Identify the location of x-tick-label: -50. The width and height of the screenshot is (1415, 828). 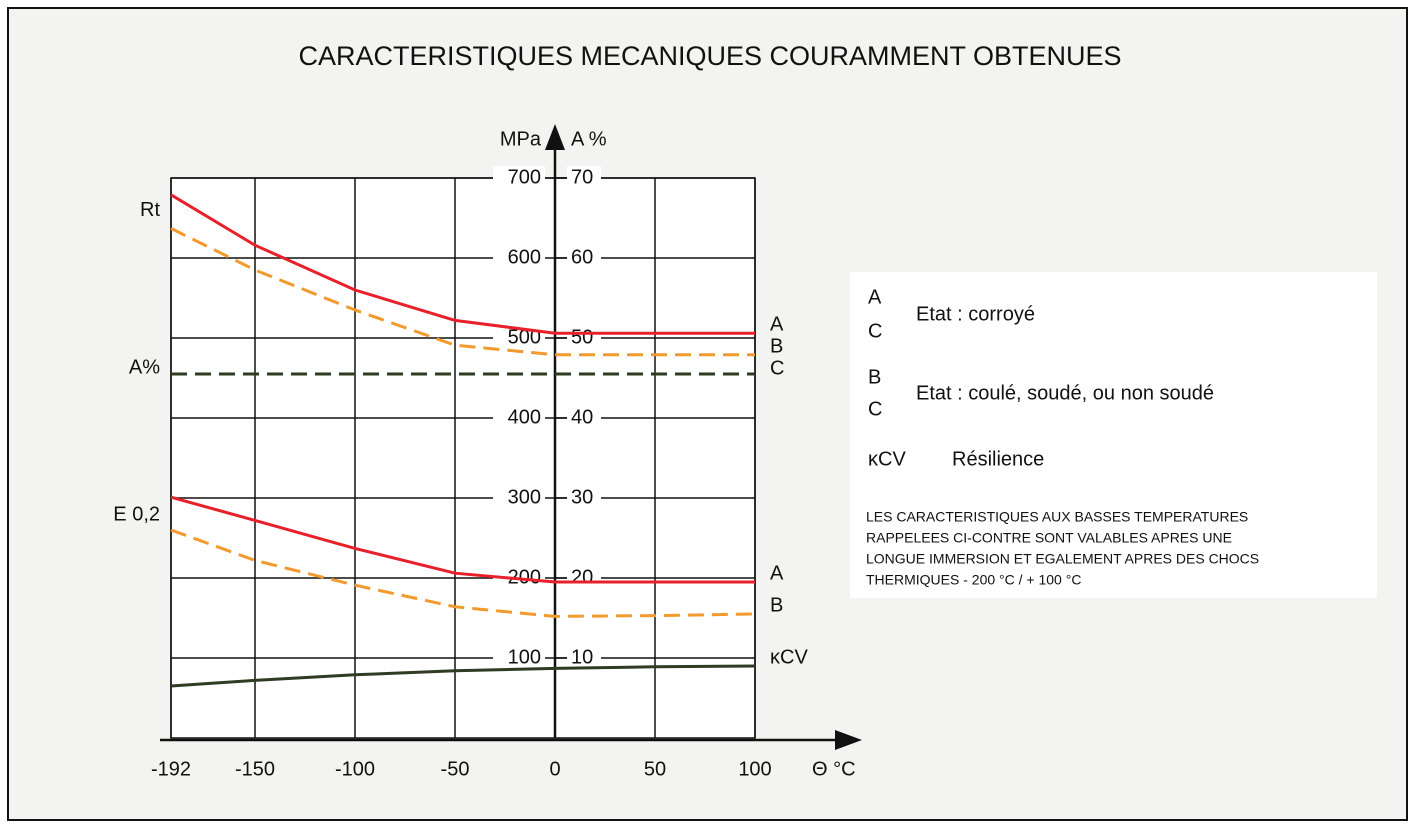
(455, 769).